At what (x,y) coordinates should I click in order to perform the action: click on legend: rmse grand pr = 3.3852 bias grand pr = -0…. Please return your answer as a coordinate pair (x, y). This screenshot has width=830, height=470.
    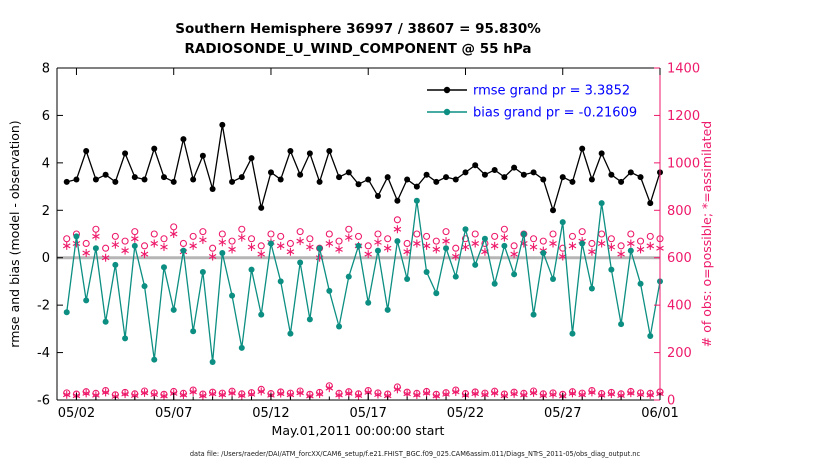
    Looking at the image, I should click on (532, 102).